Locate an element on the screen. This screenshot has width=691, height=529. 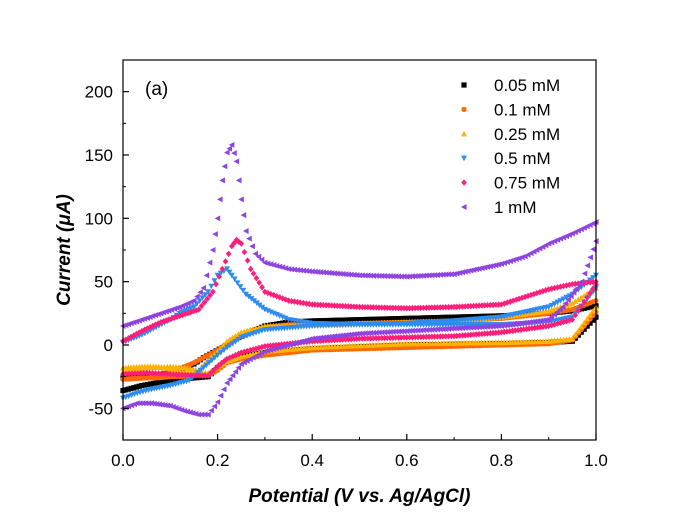
x-tick-label: 0.4 is located at coordinates (312, 460).